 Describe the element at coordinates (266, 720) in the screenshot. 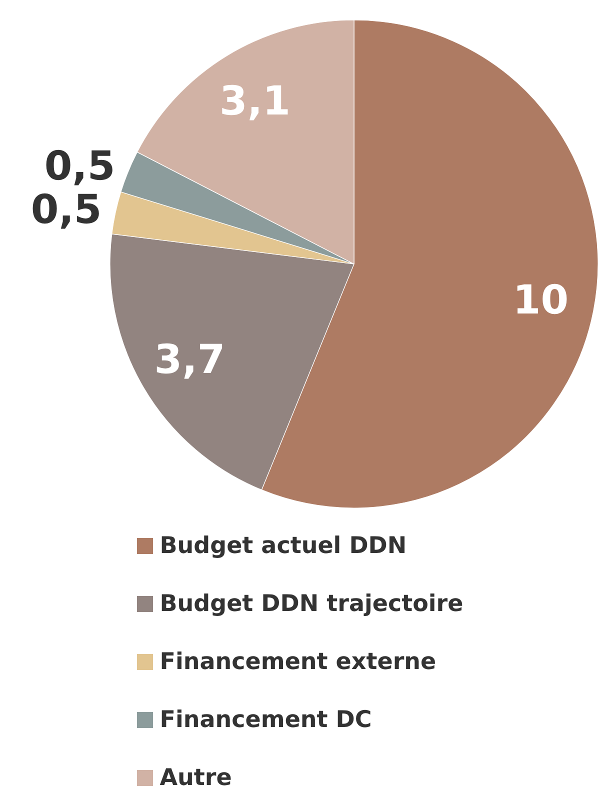

I see `legend-label: Financement DC` at that location.